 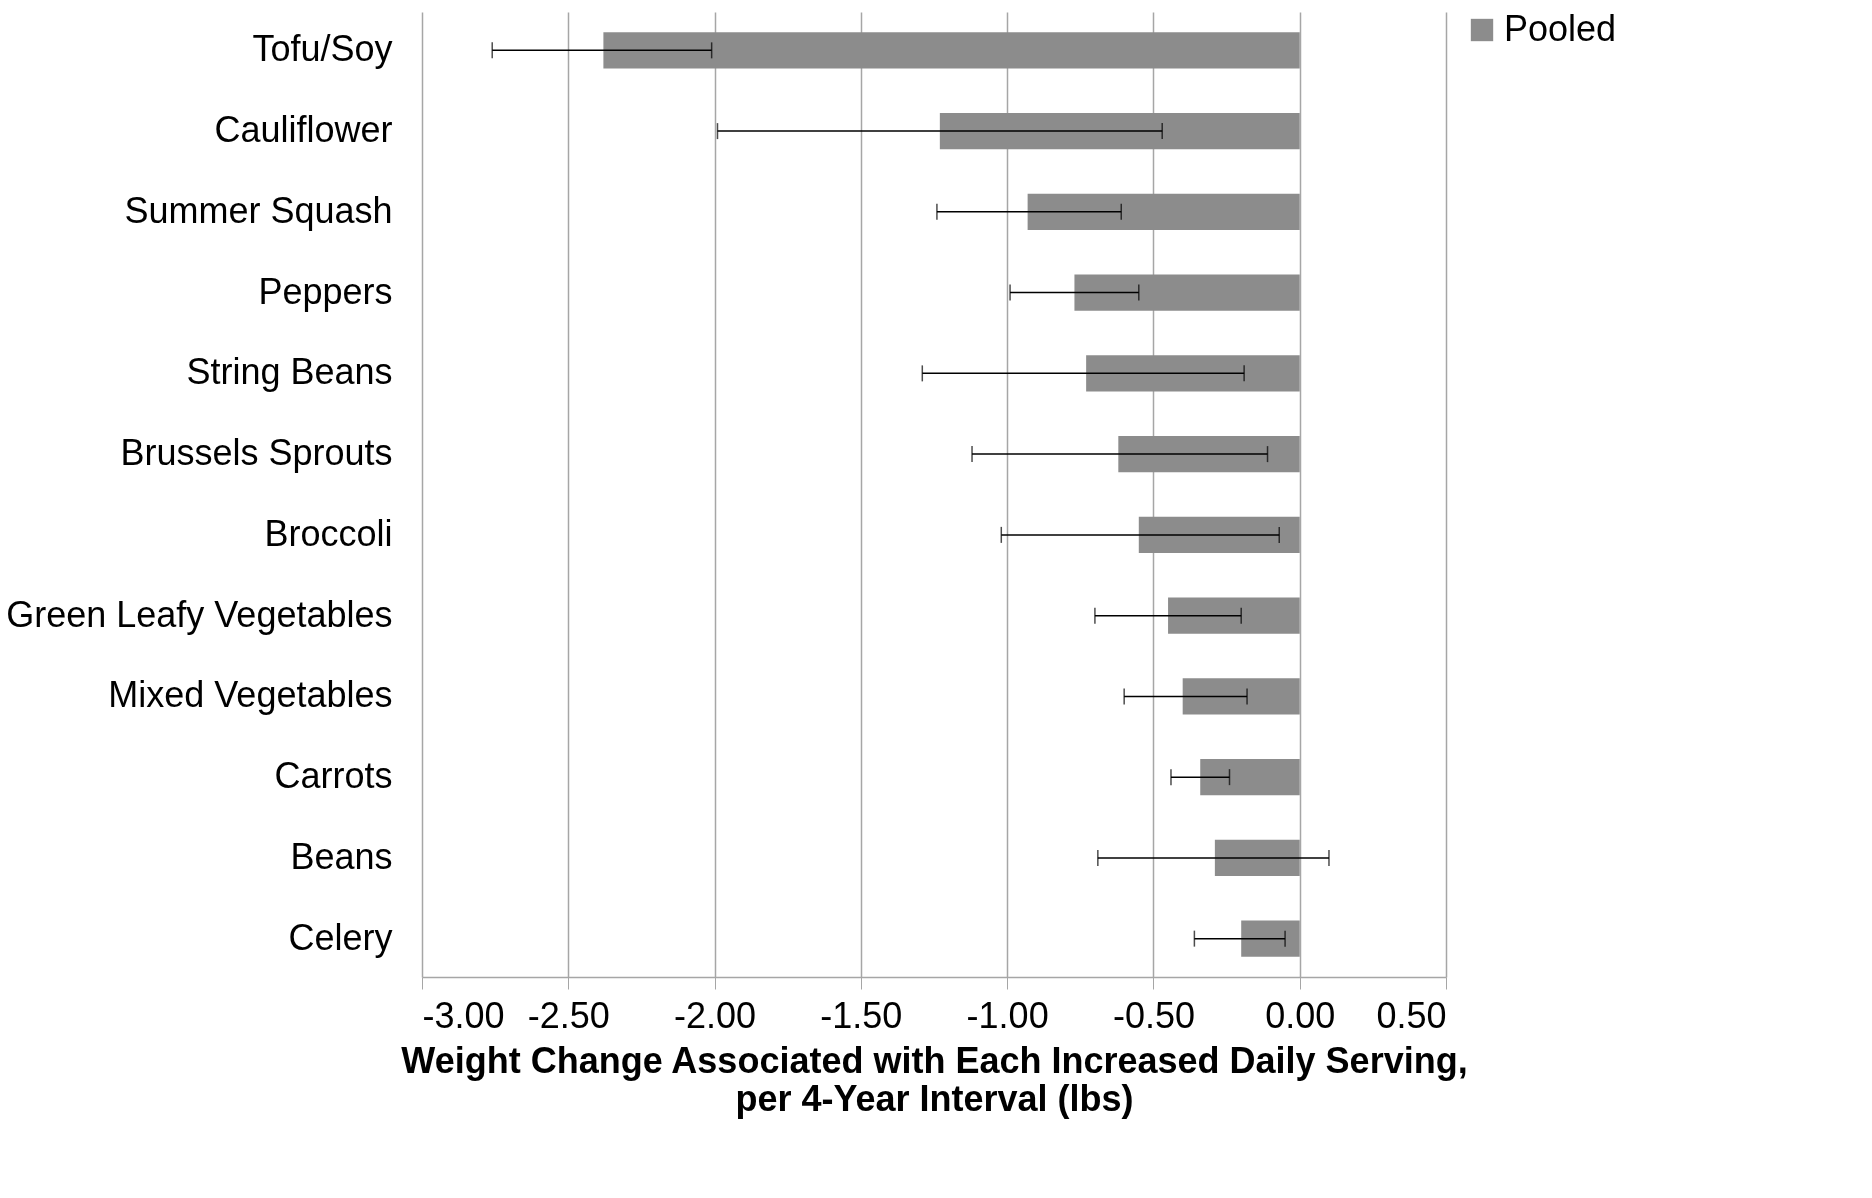 What do you see at coordinates (289, 372) in the screenshot?
I see `y-tick-label: String Beans` at bounding box center [289, 372].